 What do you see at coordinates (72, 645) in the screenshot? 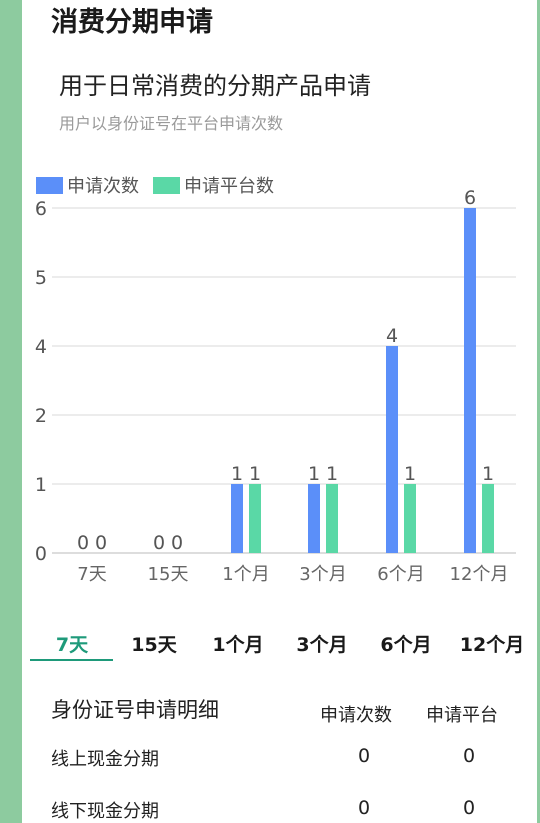
I see `tab-7-days: 7天` at bounding box center [72, 645].